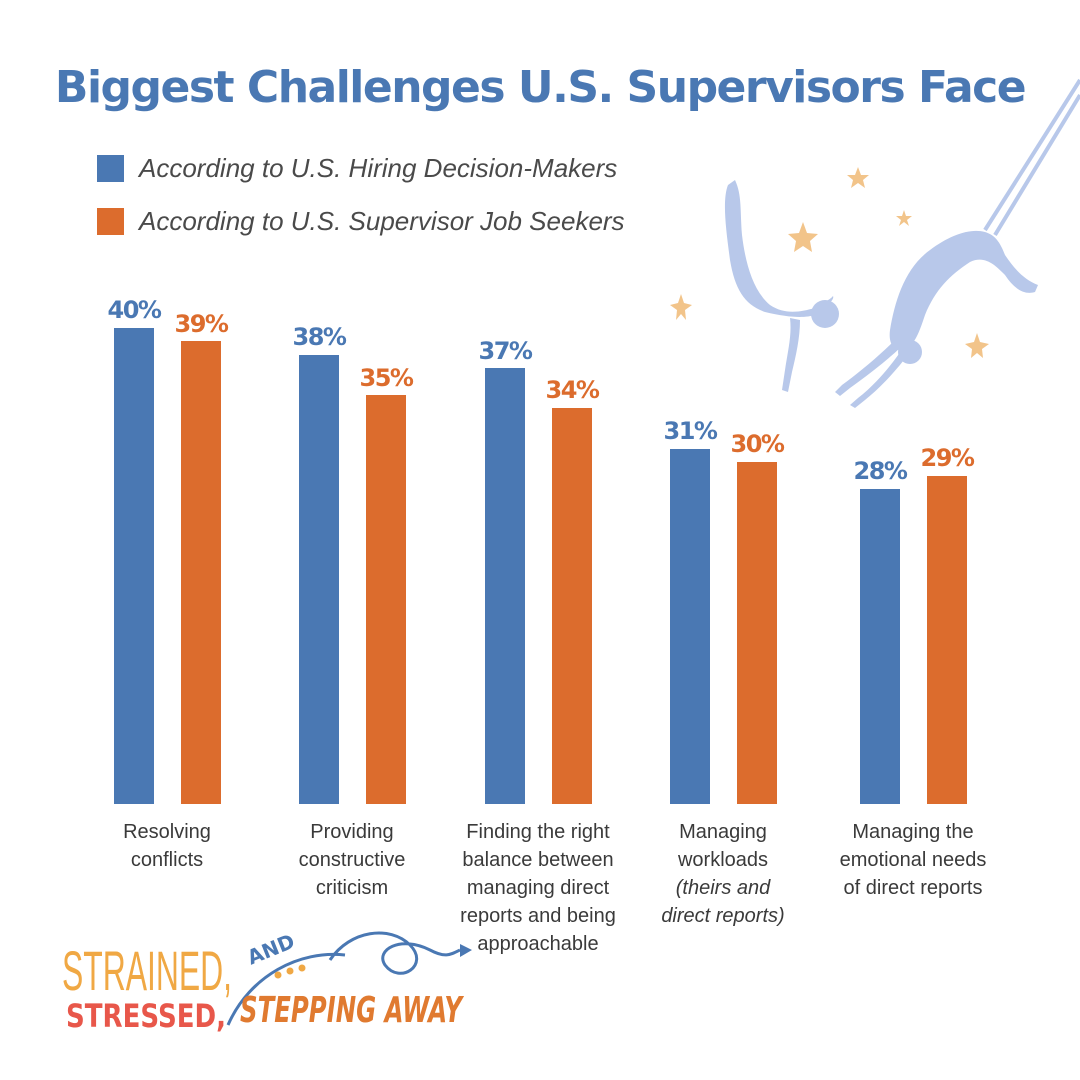 This screenshot has height=1080, width=1080. Describe the element at coordinates (723, 832) in the screenshot. I see `category-line: Managing` at that location.